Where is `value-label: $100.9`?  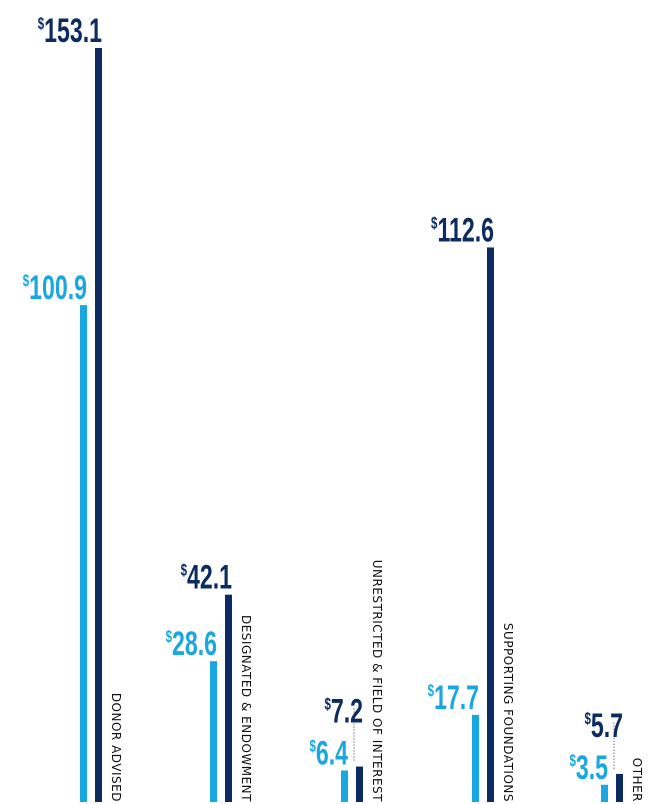
value-label: $100.9 is located at coordinates (55, 288).